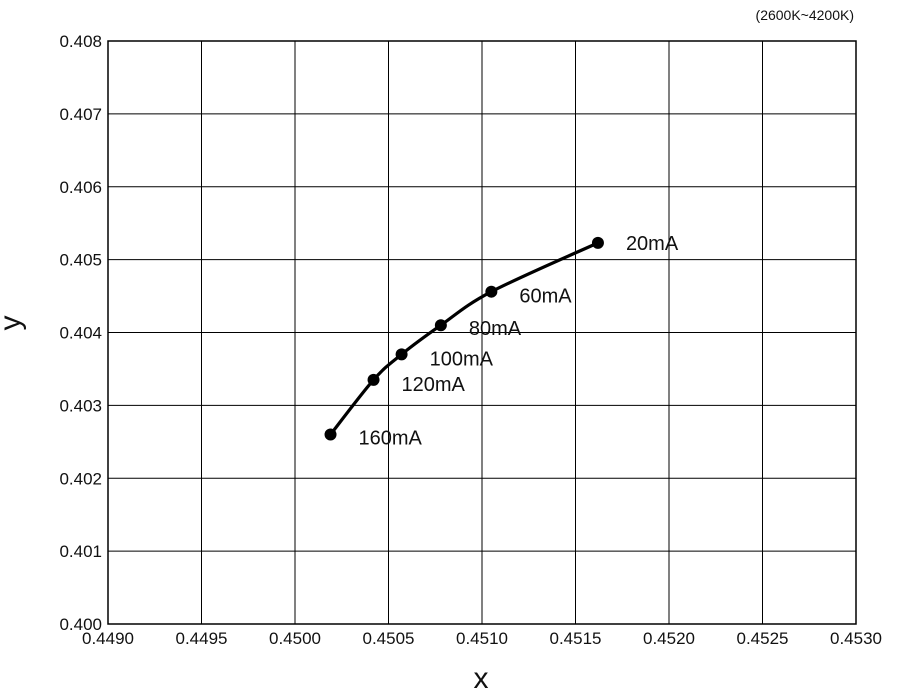 Image resolution: width=897 pixels, height=695 pixels. Describe the element at coordinates (856, 638) in the screenshot. I see `x-tick-label: 0.4530` at that location.